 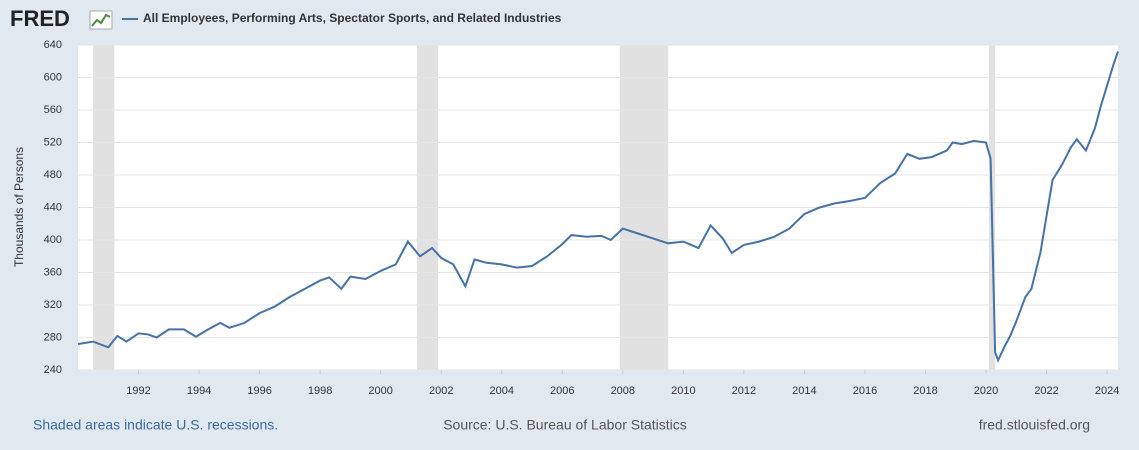 I want to click on y-tick-label: 240, so click(x=53, y=370).